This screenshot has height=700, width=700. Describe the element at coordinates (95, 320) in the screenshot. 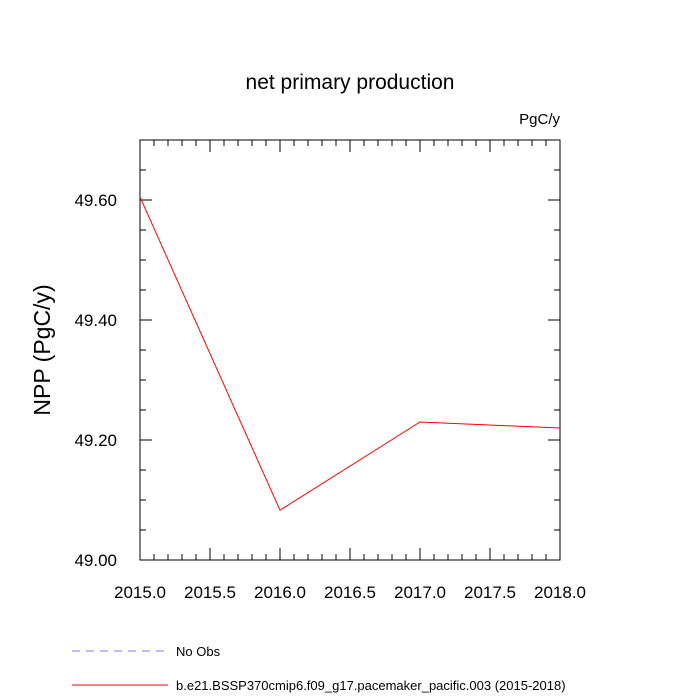

I see `y-tick-label: 49.40` at that location.